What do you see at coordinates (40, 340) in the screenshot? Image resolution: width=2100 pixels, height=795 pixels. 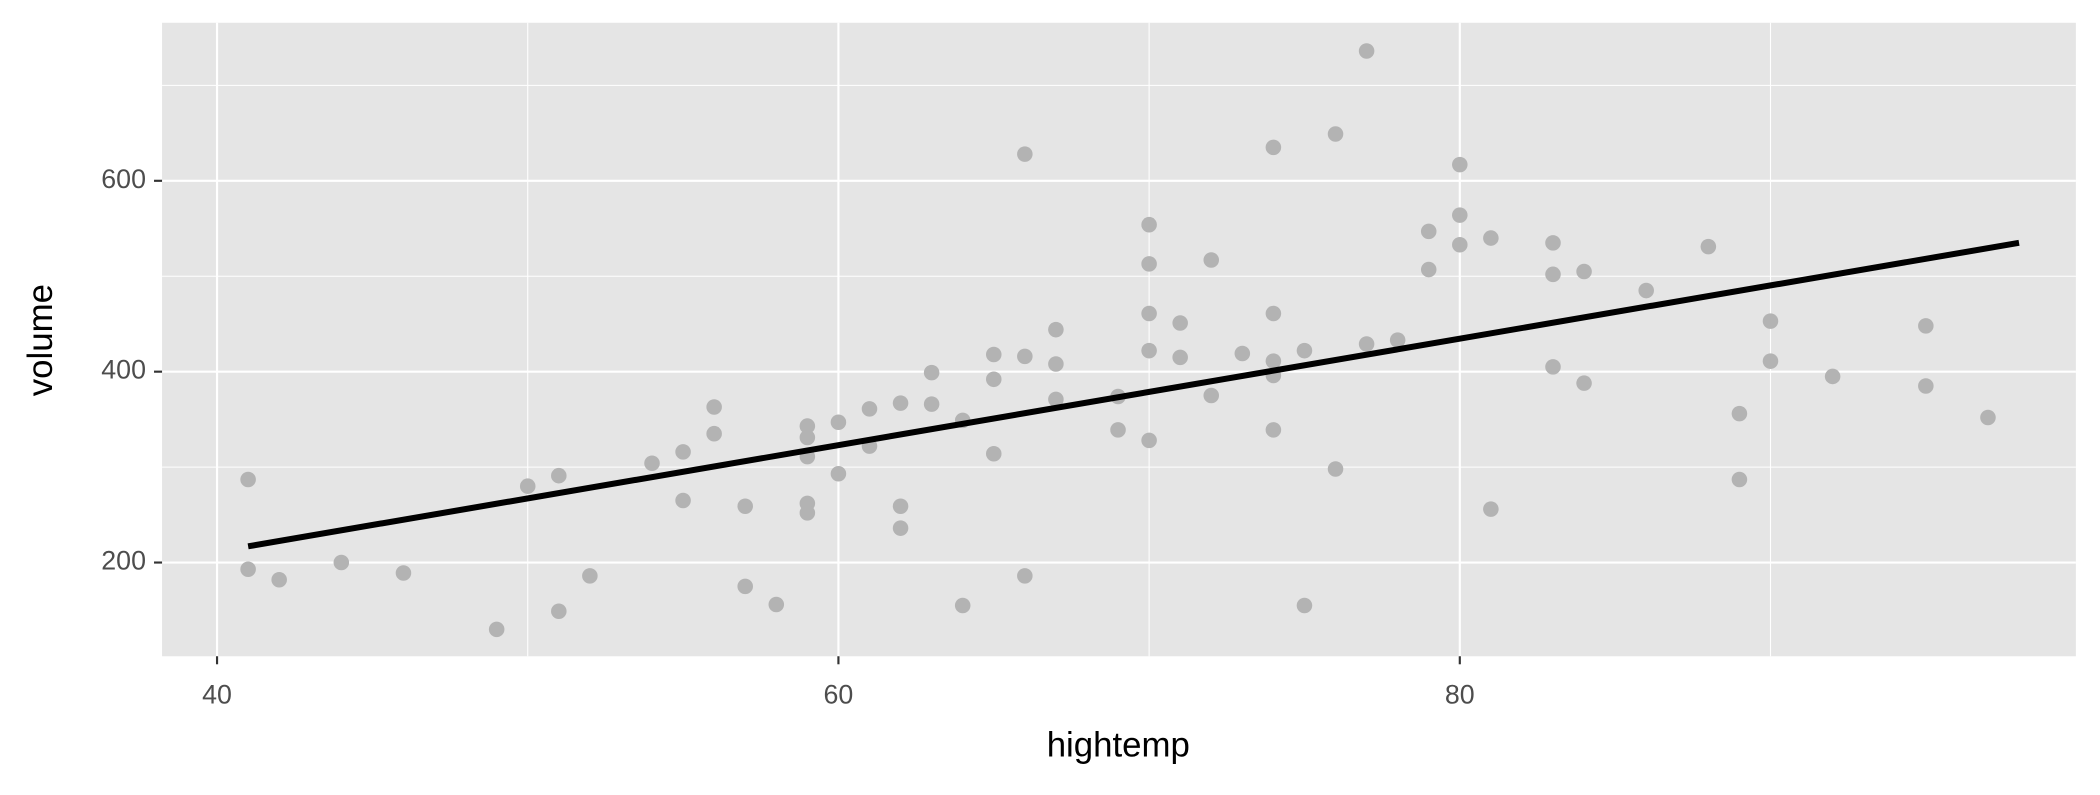 I see `y-axis-title: volume` at bounding box center [40, 340].